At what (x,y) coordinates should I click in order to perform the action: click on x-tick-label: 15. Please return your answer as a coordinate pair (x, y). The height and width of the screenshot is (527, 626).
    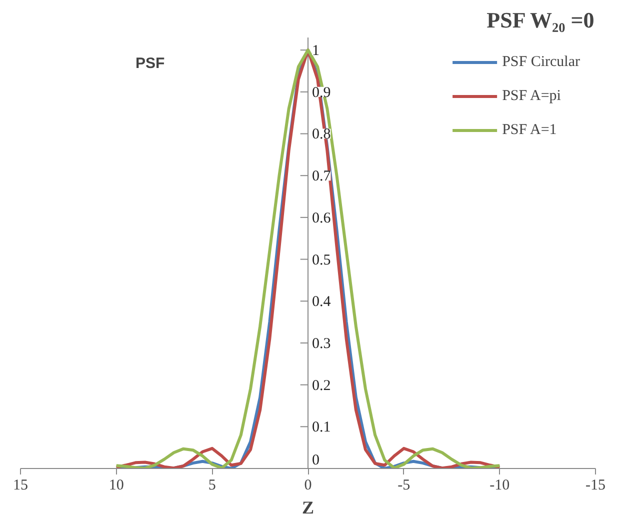
    Looking at the image, I should click on (20, 486).